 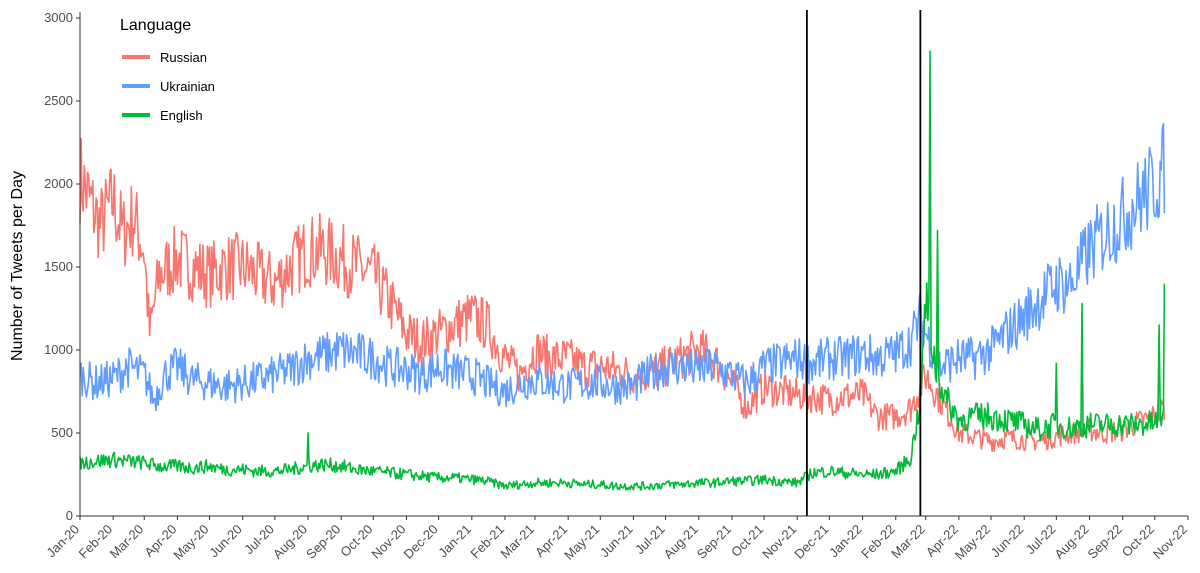 I want to click on legend-items: Russian Ukrainian English, so click(x=168, y=86).